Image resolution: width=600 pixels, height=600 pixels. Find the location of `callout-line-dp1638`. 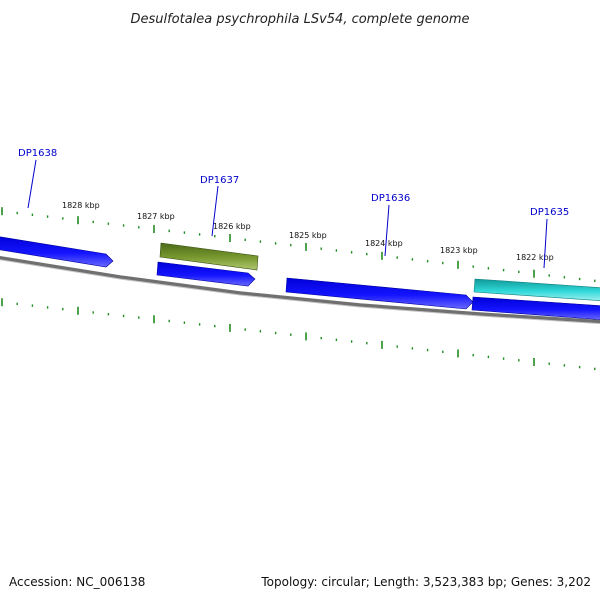

callout-line-dp1638 is located at coordinates (32, 184).